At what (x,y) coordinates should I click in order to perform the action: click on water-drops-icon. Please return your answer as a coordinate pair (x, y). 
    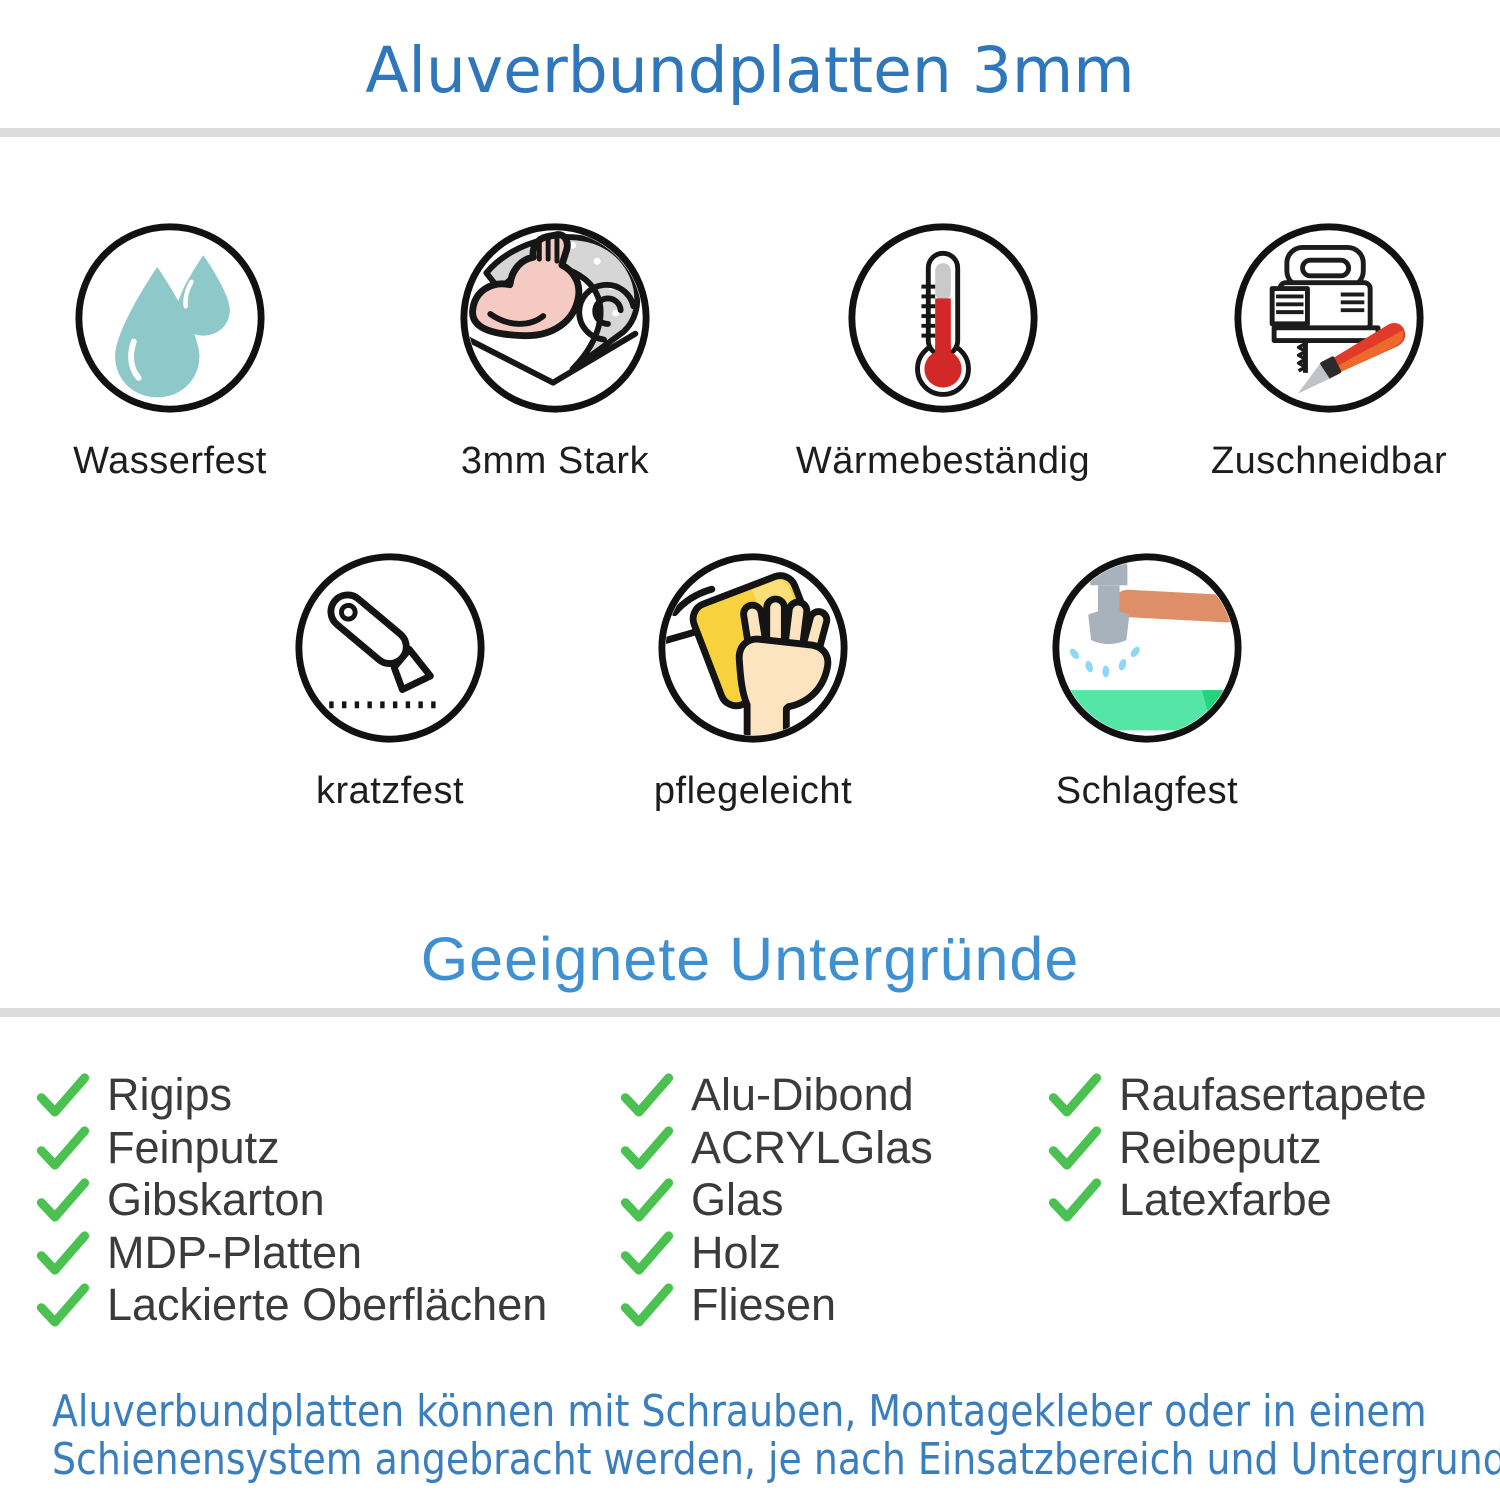
    Looking at the image, I should click on (170, 318).